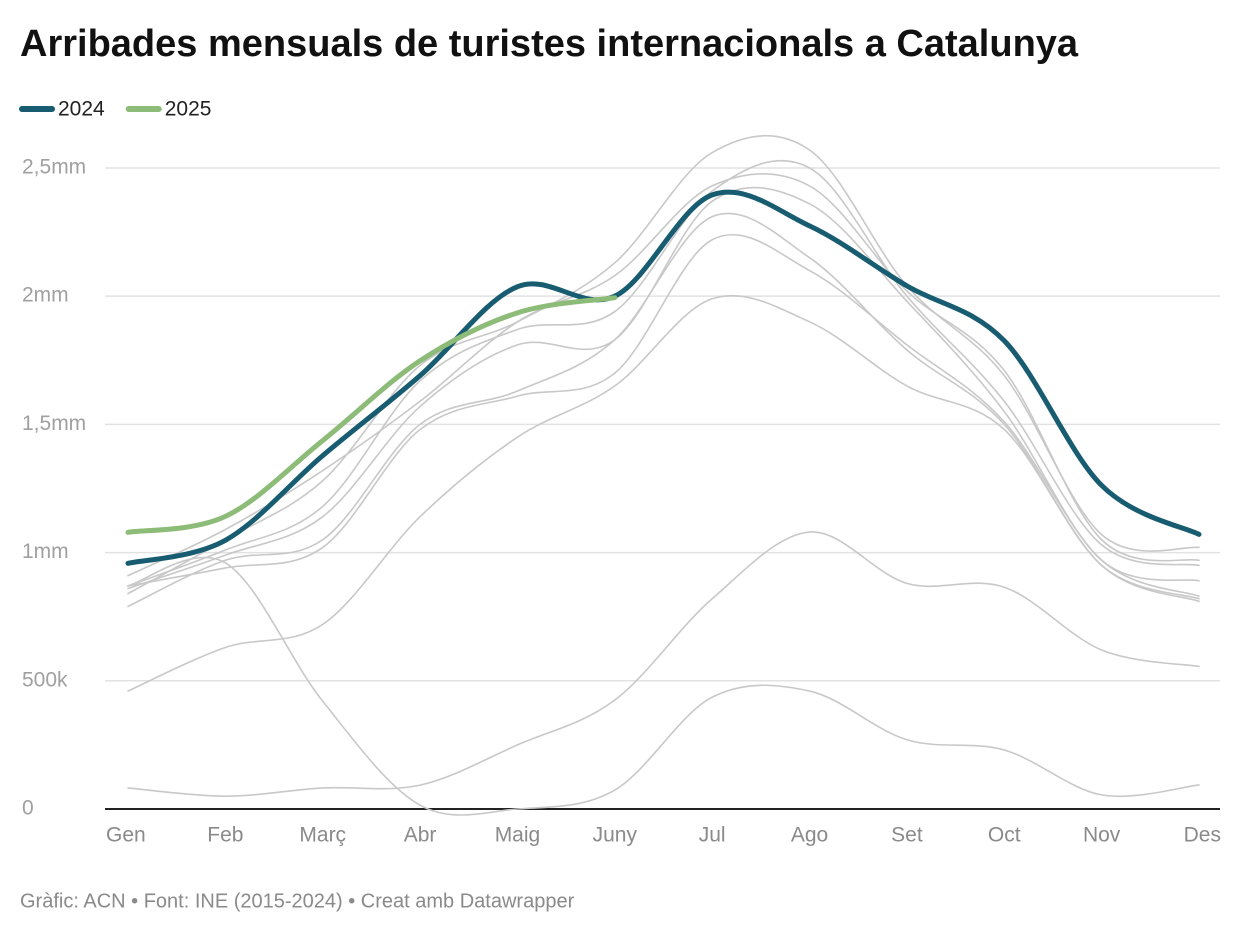 This screenshot has height=936, width=1240. What do you see at coordinates (54, 423) in the screenshot?
I see `y-tick-label: 1,5mm` at bounding box center [54, 423].